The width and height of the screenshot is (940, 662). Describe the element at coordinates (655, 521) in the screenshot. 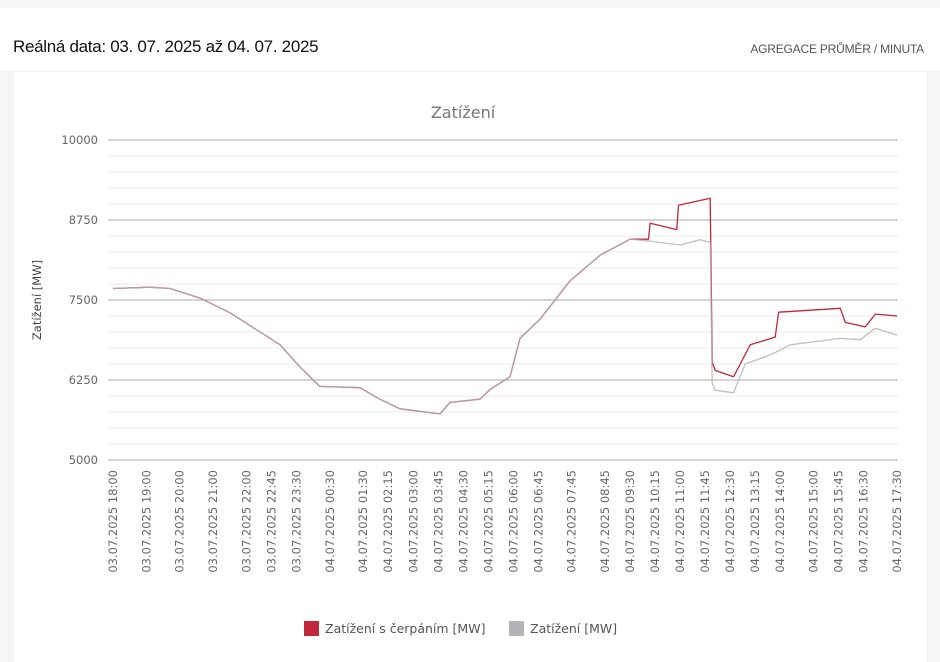

I see `x-tick-label: 04.07.2025 10:15` at that location.